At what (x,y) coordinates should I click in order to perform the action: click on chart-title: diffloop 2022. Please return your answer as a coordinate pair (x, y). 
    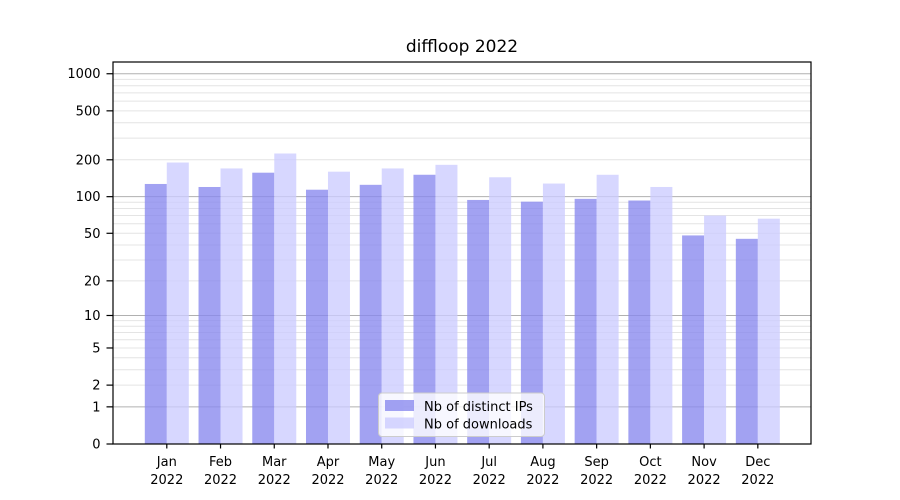
    Looking at the image, I should click on (462, 47).